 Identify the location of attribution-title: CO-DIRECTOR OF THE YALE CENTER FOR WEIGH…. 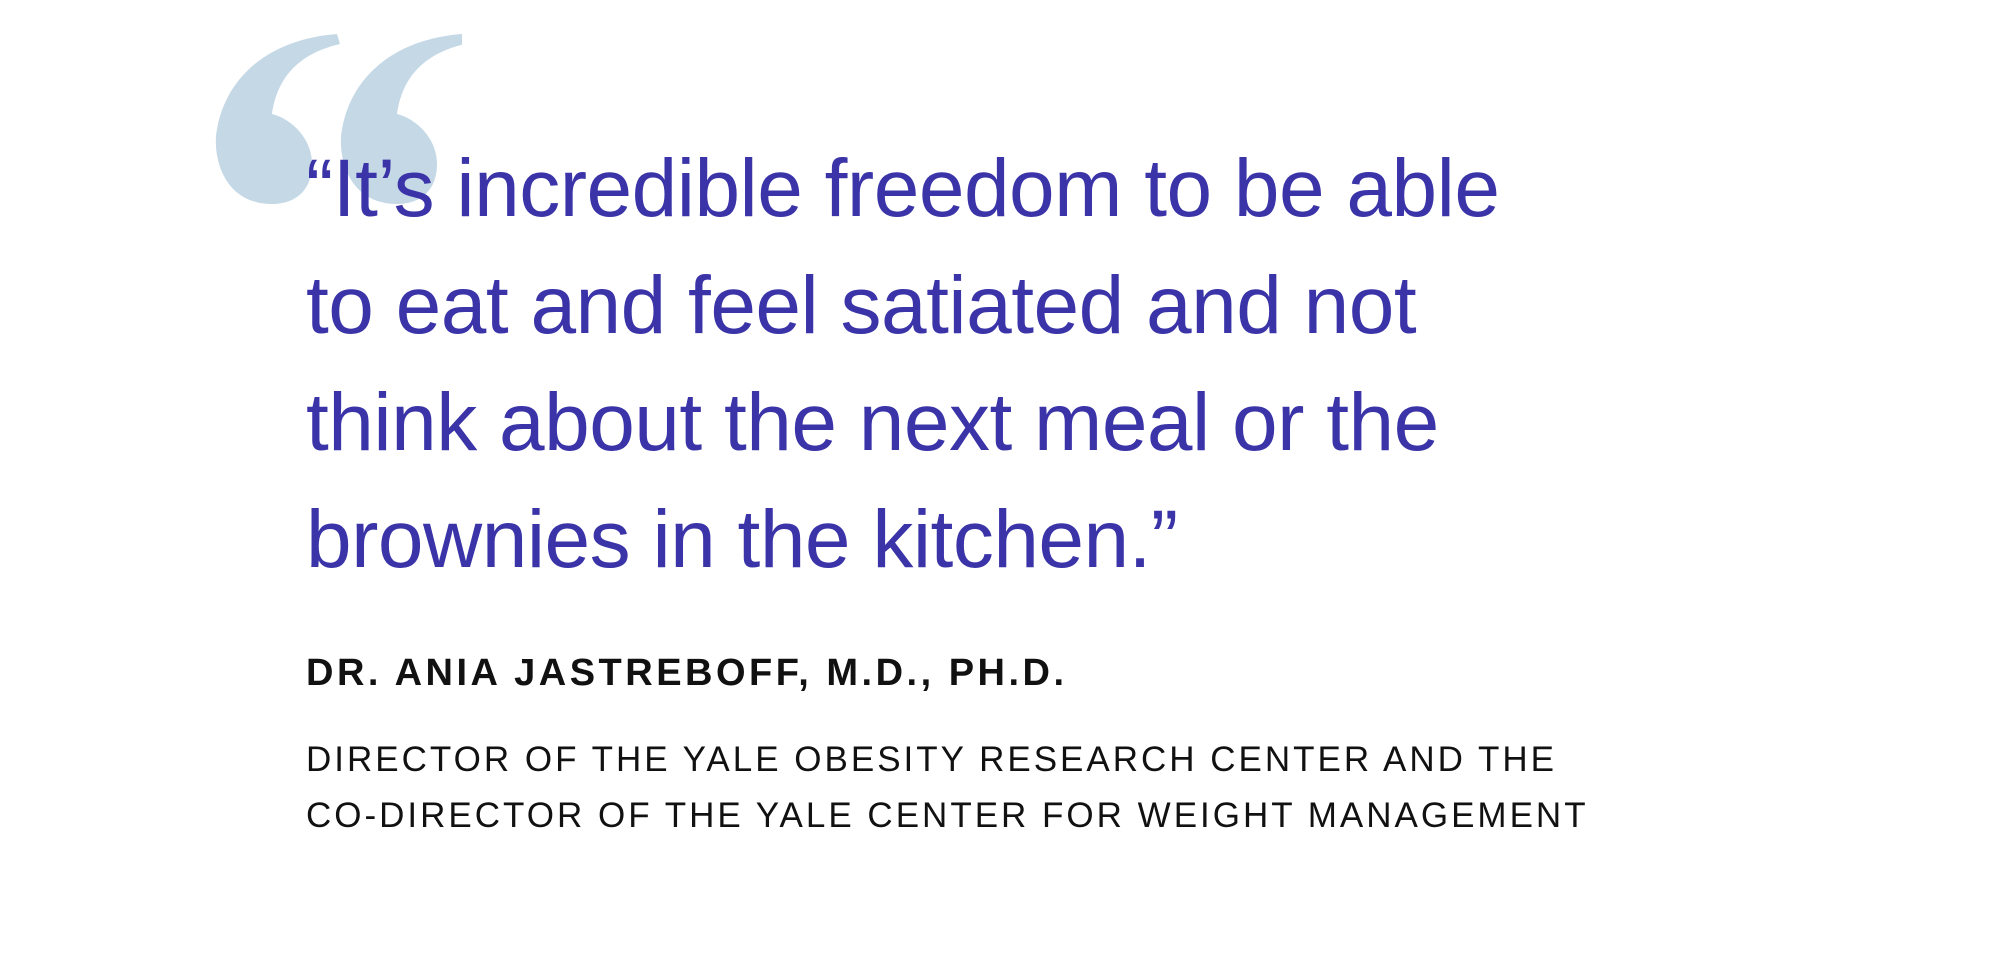
(947, 815).